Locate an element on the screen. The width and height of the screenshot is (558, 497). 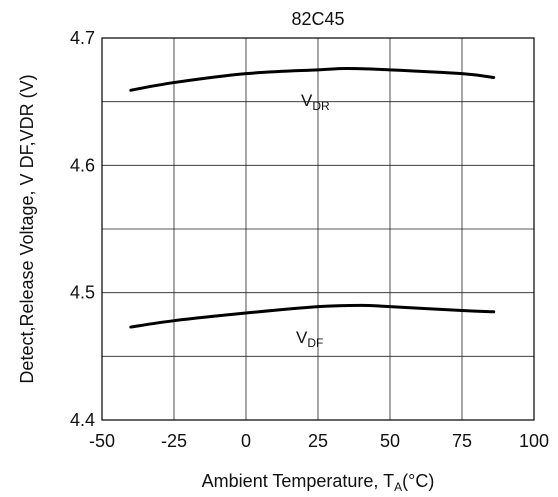
x-tick-label: 75 is located at coordinates (462, 441).